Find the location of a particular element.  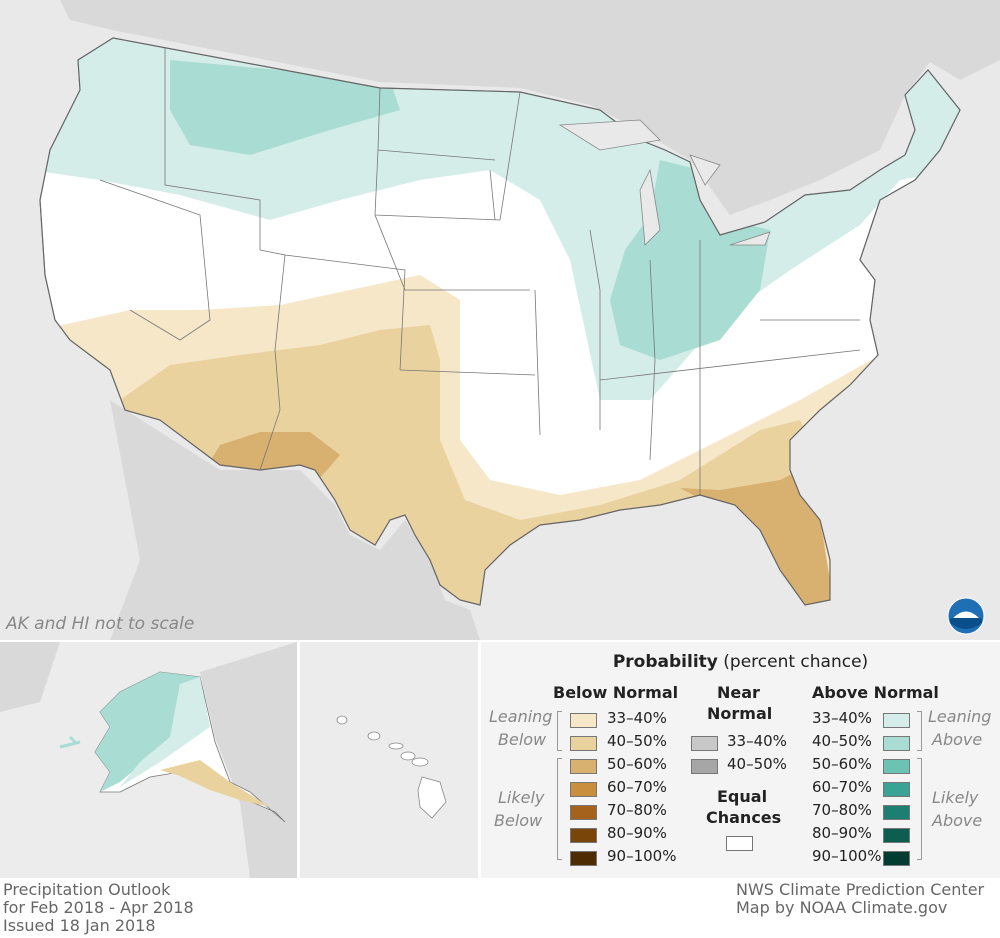

bracket-leaning-above is located at coordinates (919, 731).